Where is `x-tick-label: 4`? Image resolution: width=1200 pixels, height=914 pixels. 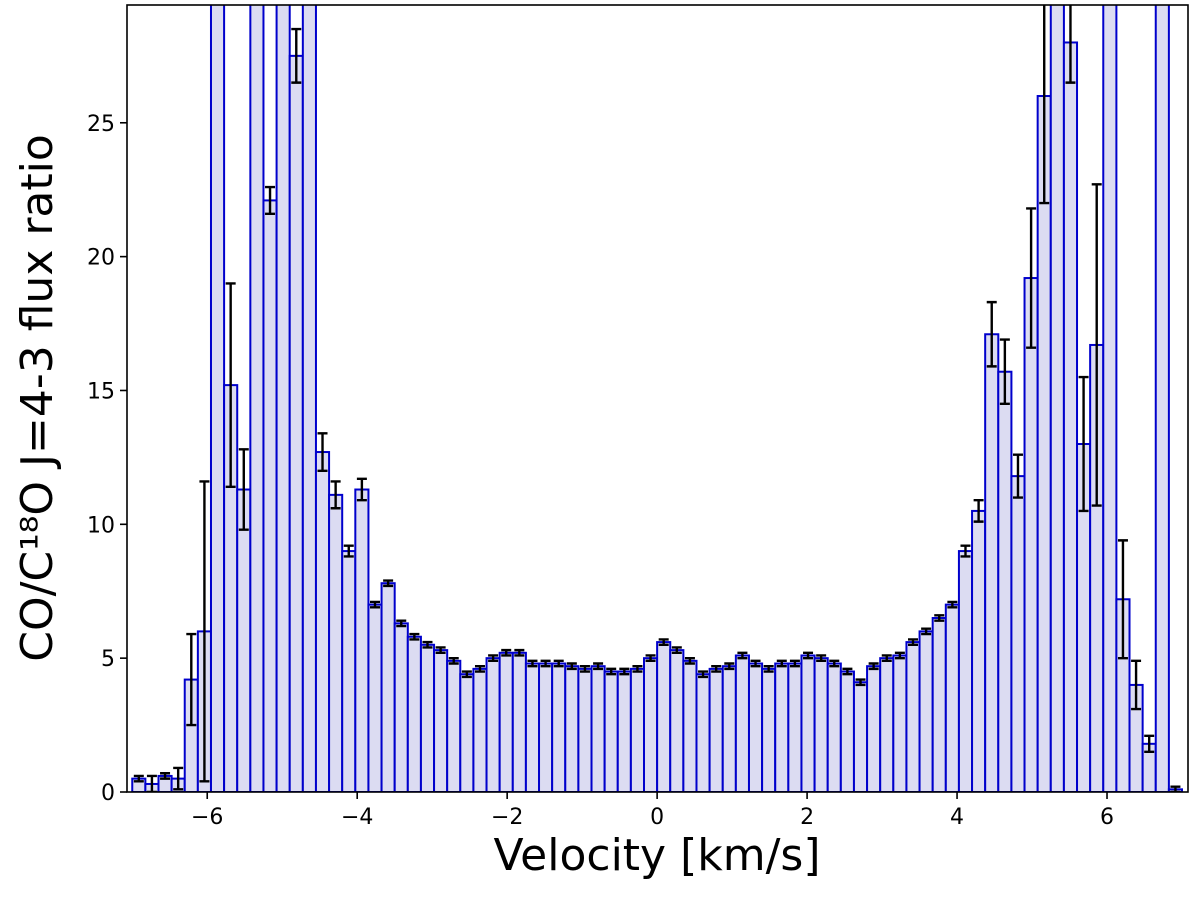
x-tick-label: 4 is located at coordinates (957, 817).